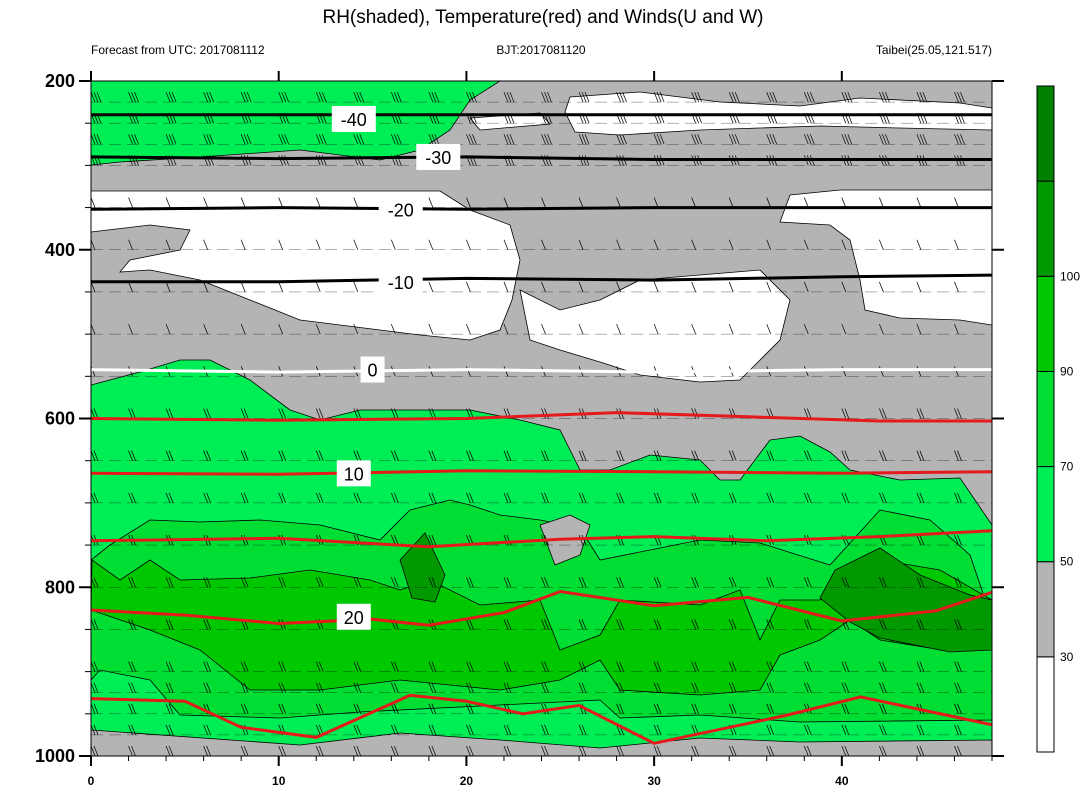  I want to click on contour-label: 20, so click(354, 618).